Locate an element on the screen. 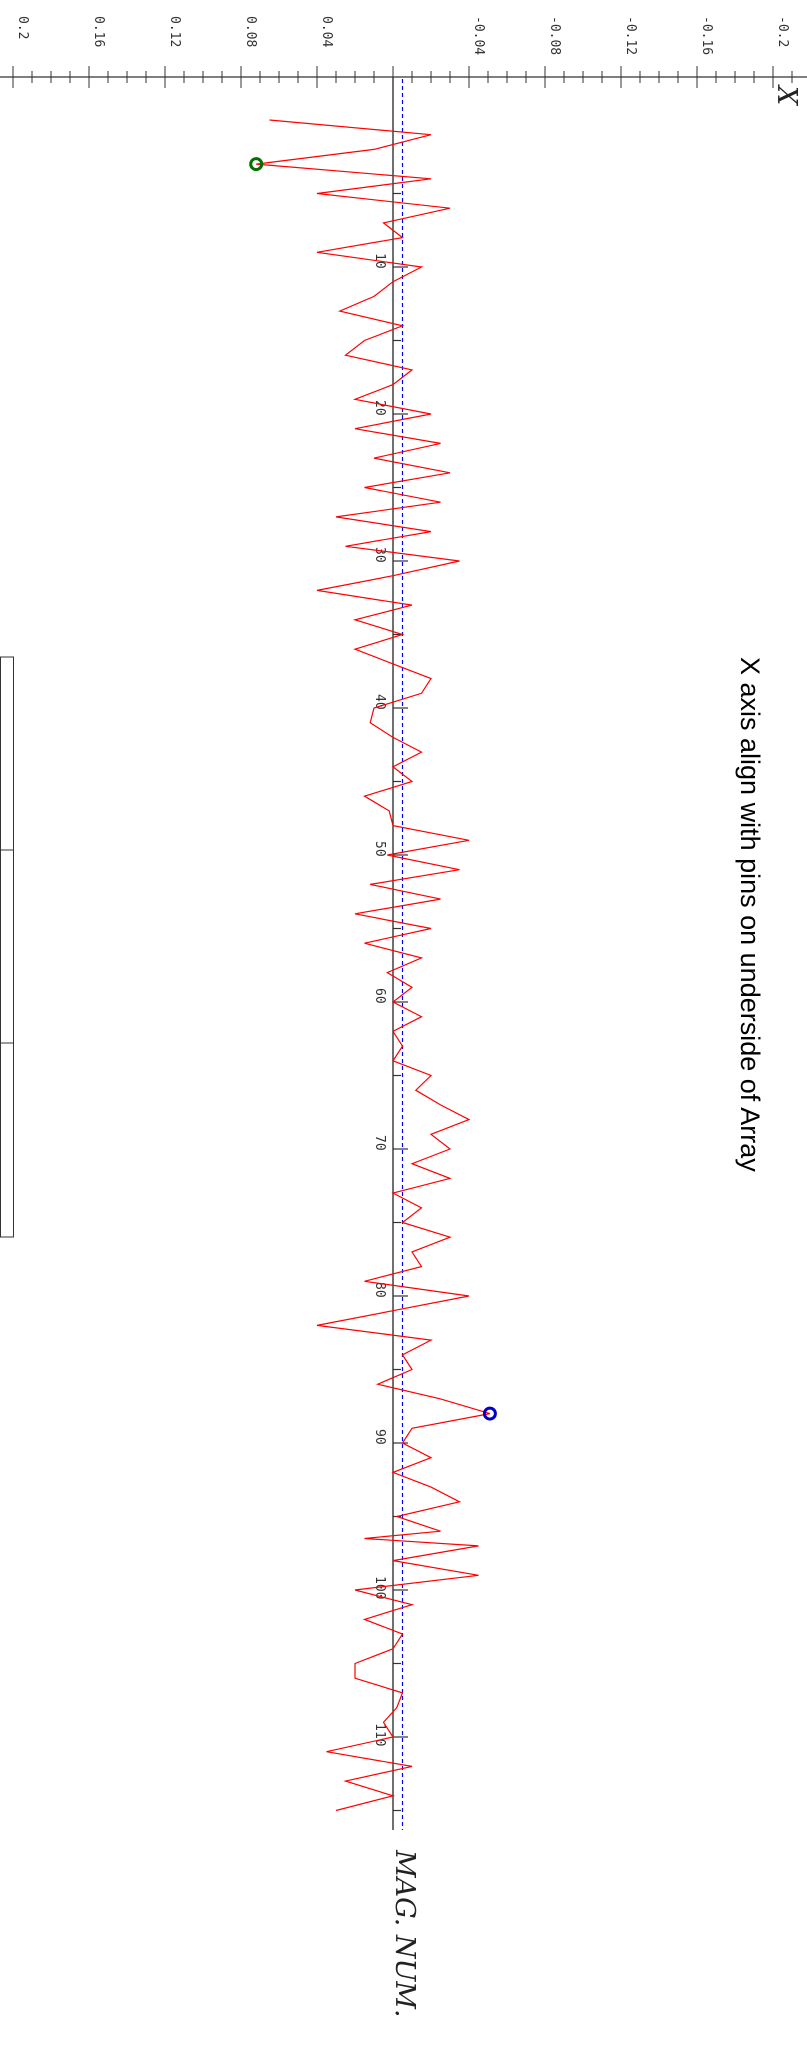 This screenshot has height=2053, width=807. y-tick-label: -0.04 is located at coordinates (478, 35).